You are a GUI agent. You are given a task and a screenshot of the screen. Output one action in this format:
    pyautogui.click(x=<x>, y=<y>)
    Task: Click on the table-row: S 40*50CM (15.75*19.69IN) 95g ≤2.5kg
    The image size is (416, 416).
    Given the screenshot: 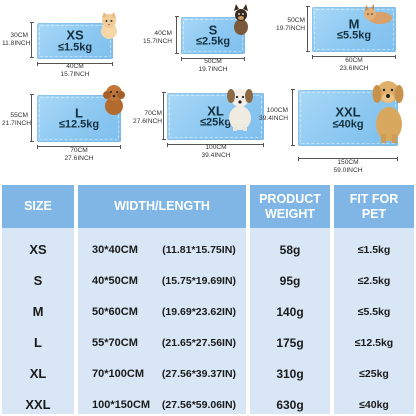 What is the action you would take?
    pyautogui.click(x=208, y=280)
    